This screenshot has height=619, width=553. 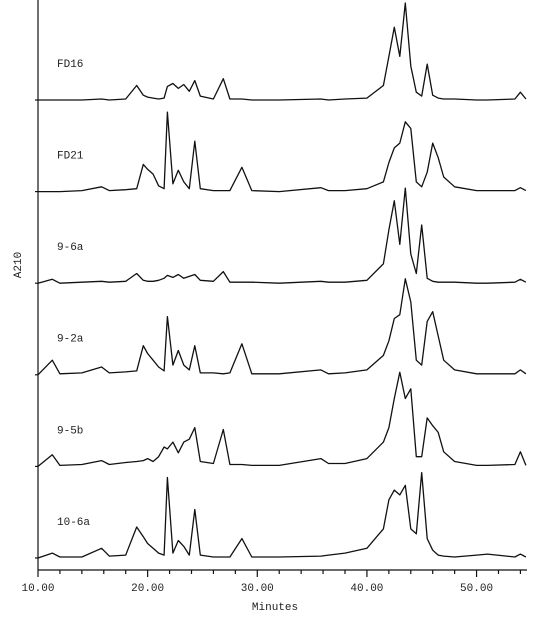 What do you see at coordinates (73, 523) in the screenshot?
I see `trace-label: 10-6a` at bounding box center [73, 523].